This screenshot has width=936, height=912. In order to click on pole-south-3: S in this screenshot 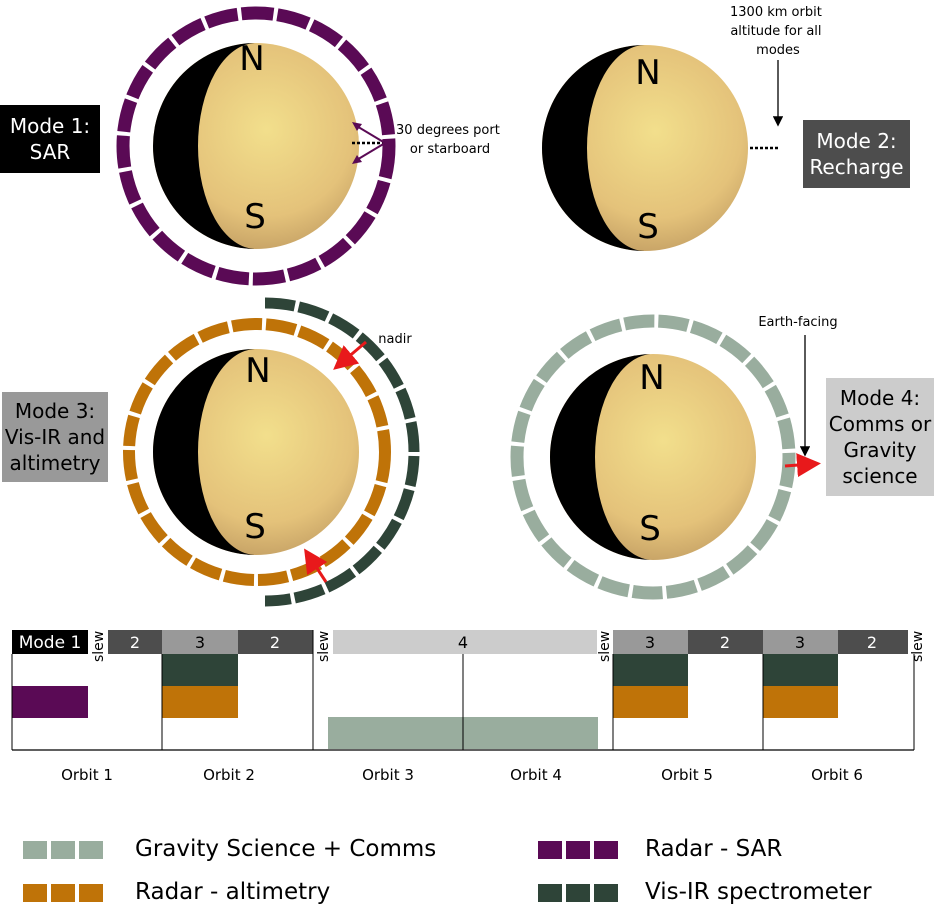, I will do `click(255, 527)`.